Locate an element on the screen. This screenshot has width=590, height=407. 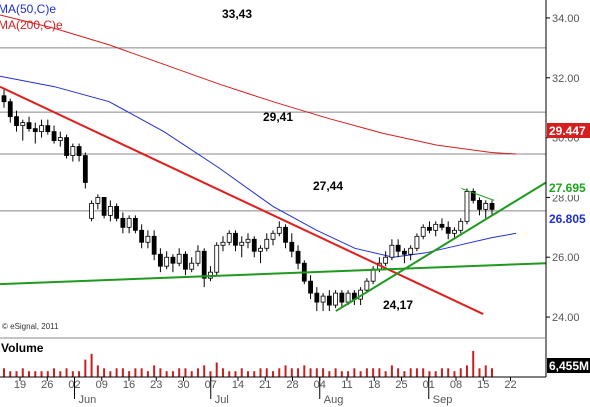
volume-badge-label: 6,455M is located at coordinates (569, 366).